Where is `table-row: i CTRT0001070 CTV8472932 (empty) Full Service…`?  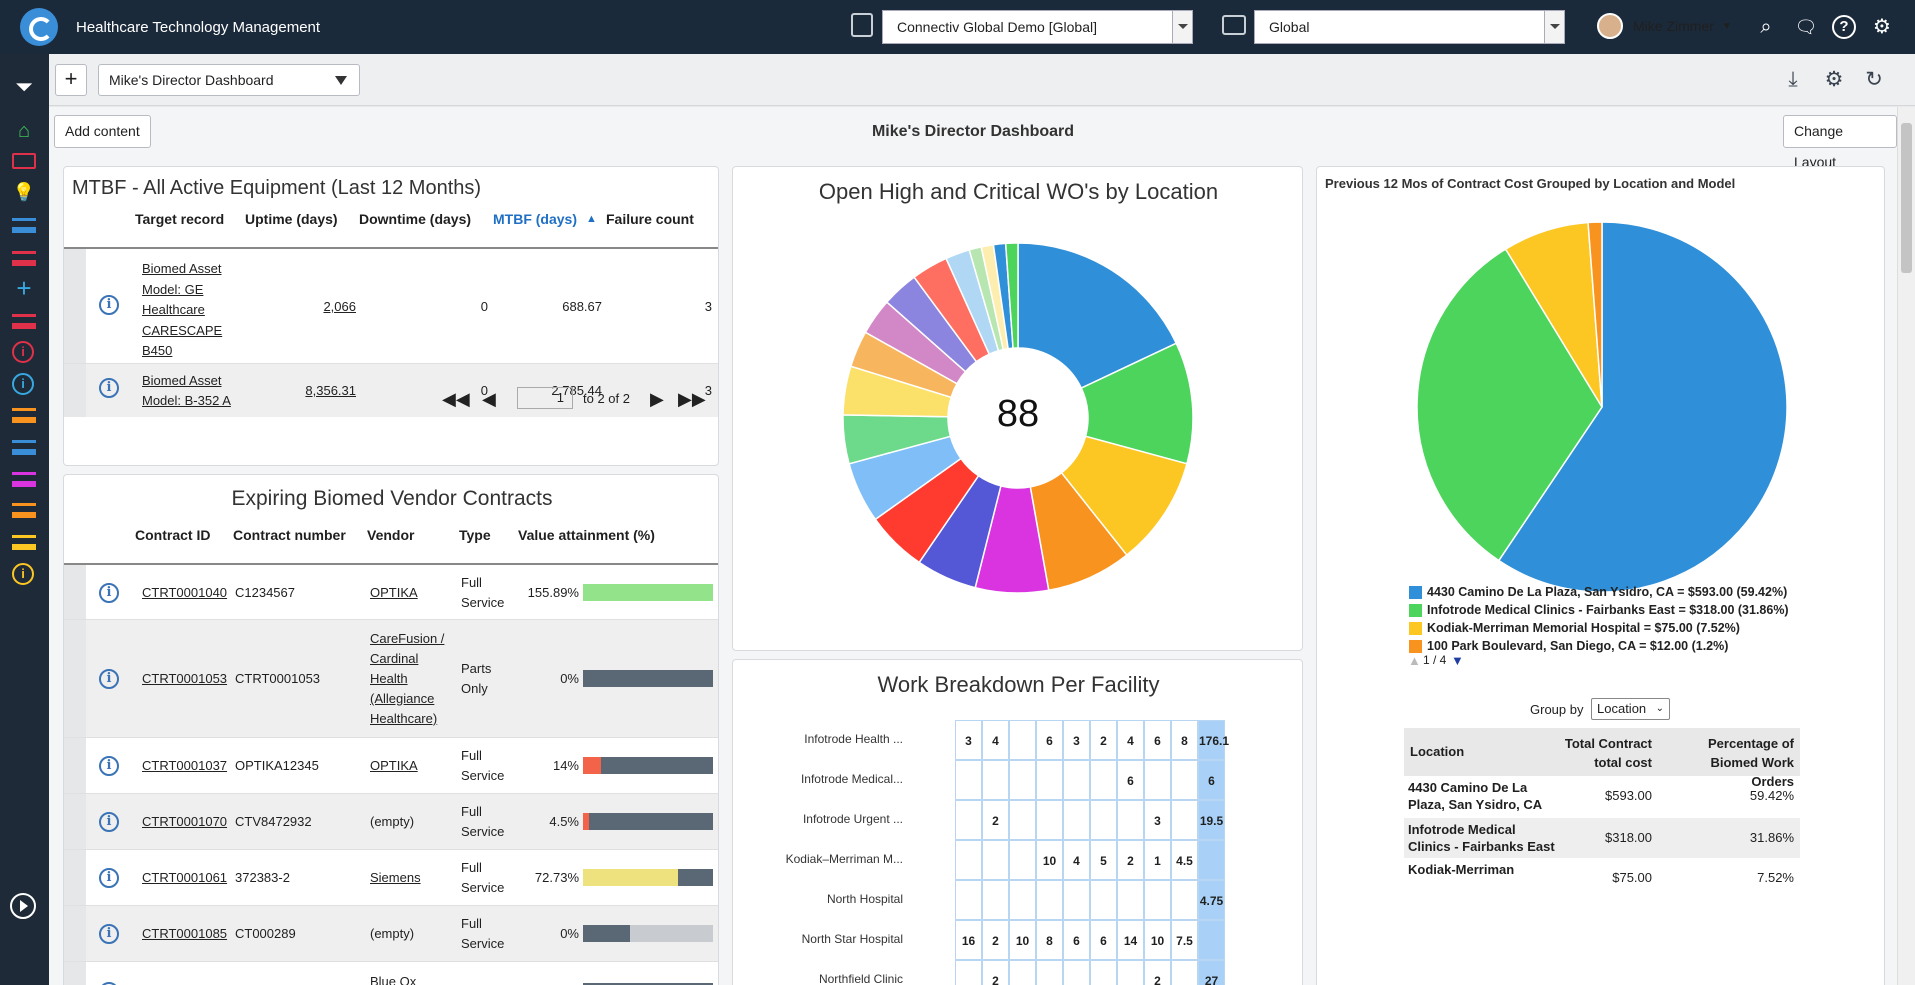
table-row: i CTRT0001070 CTV8472932 (empty) Full Service… is located at coordinates (391, 821).